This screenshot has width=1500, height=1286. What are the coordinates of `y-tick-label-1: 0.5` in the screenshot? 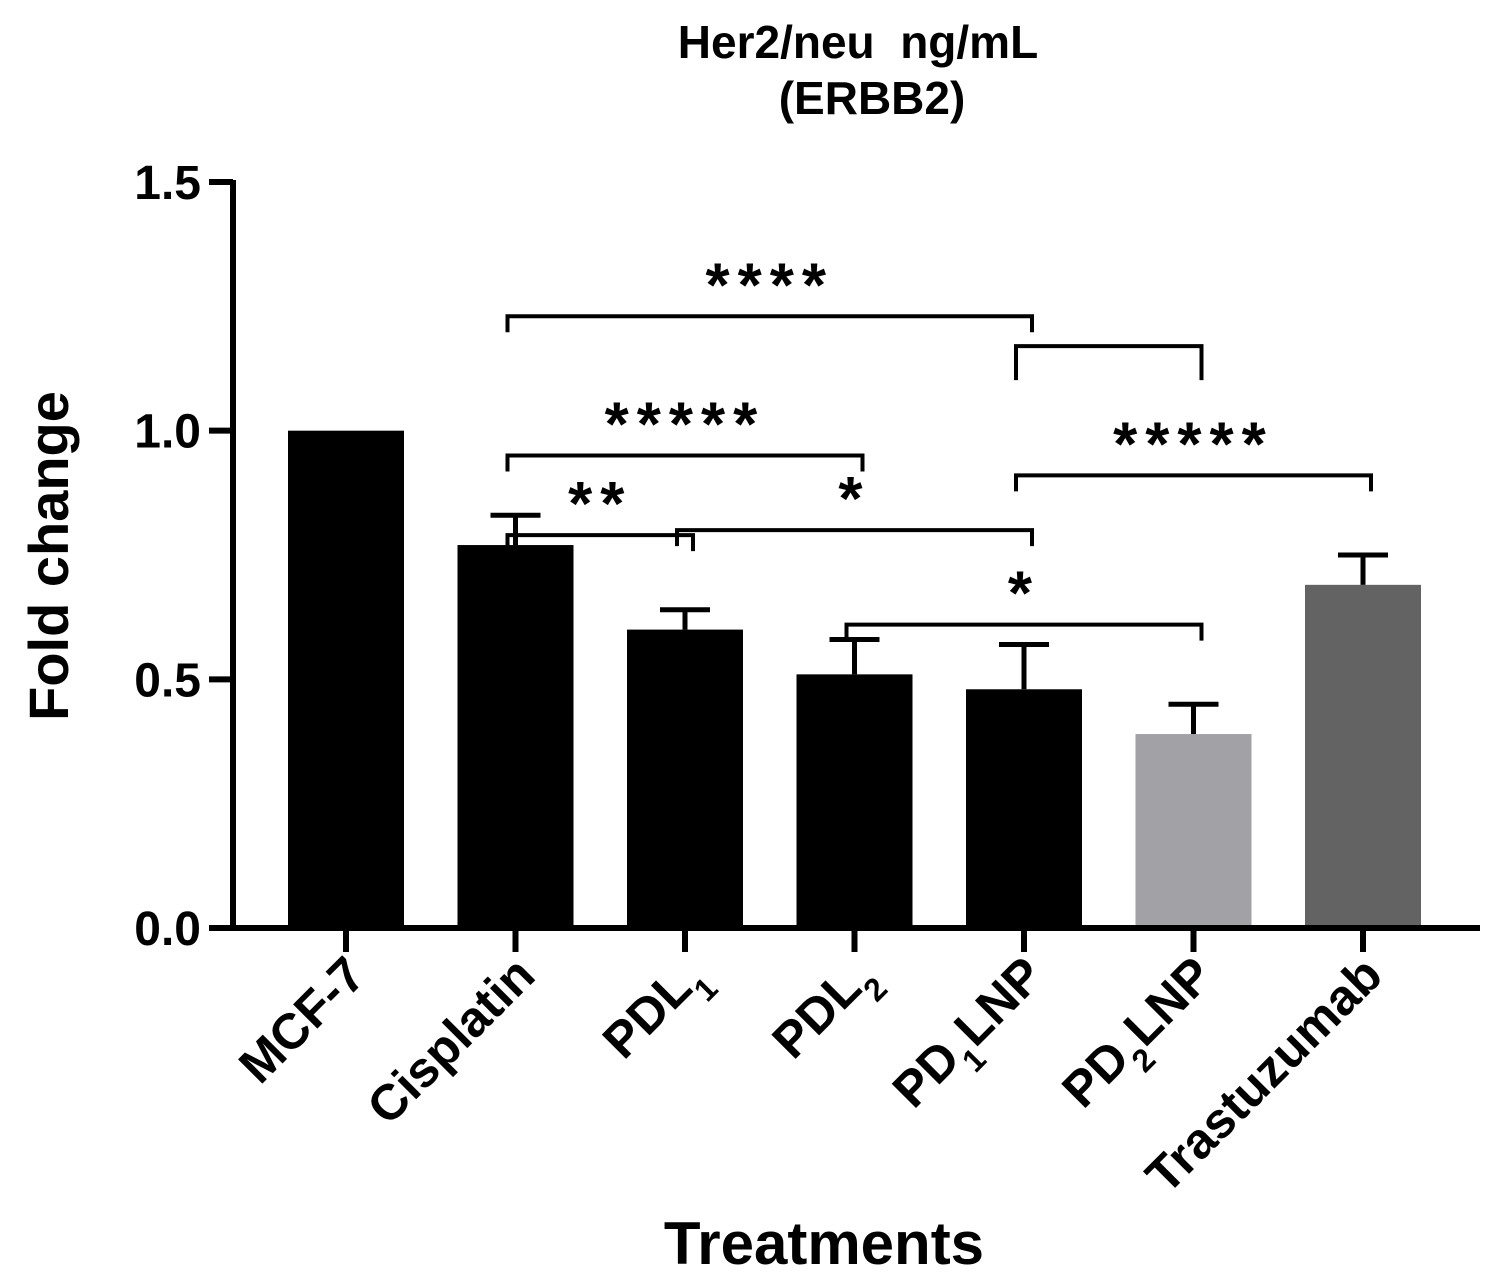 It's located at (167, 680).